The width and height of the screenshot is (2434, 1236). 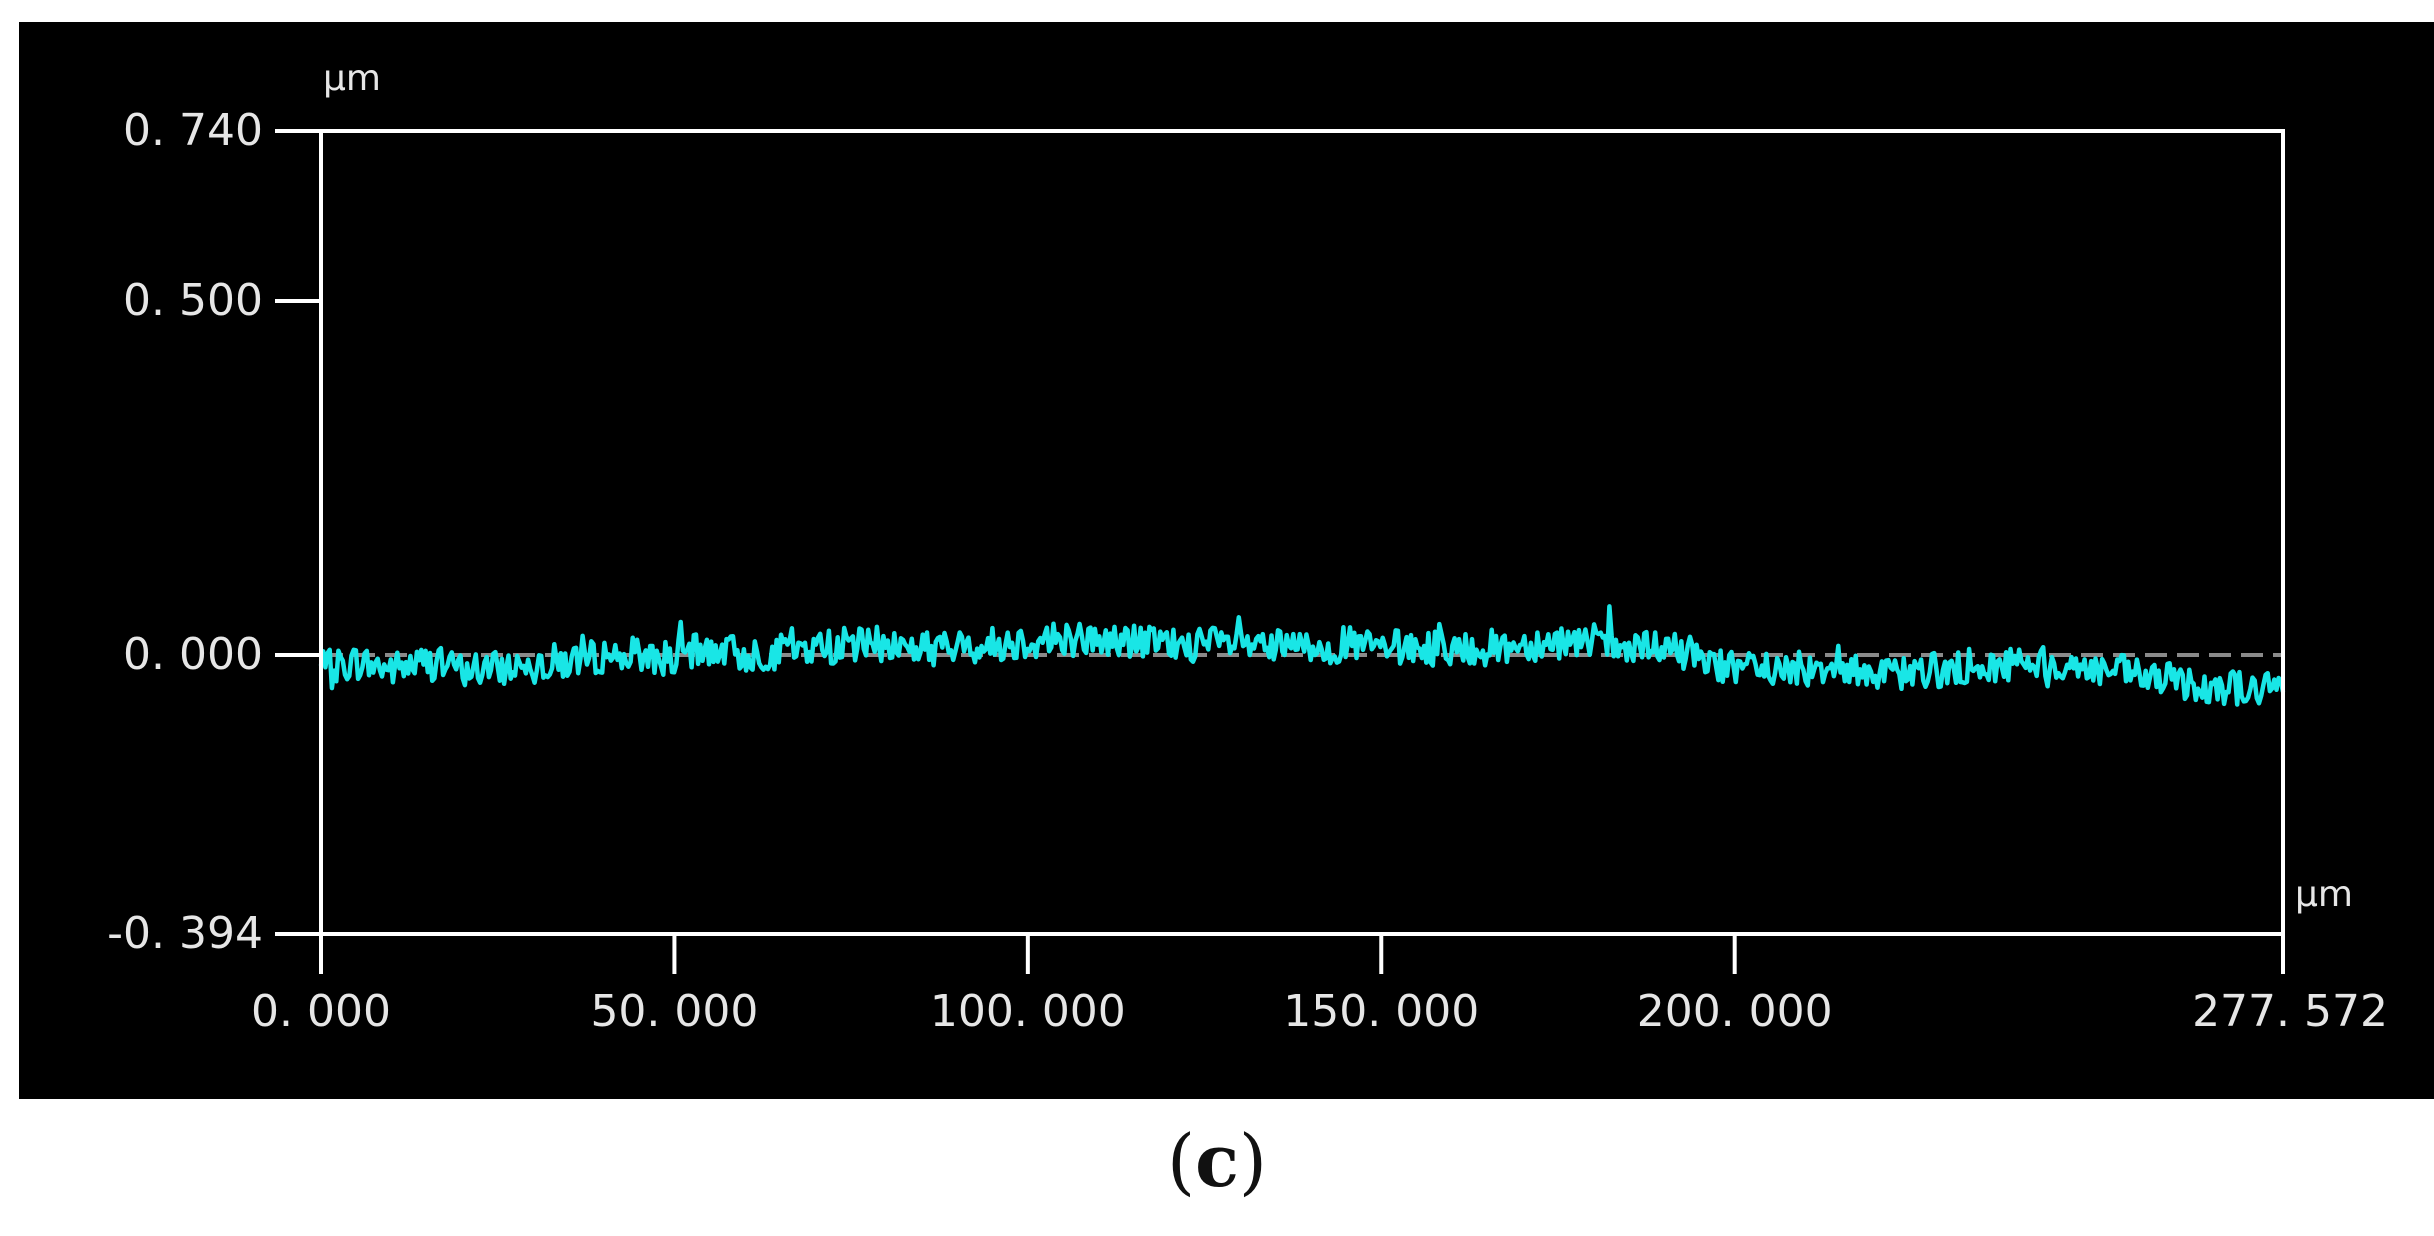 What do you see at coordinates (193, 300) in the screenshot?
I see `y-tick-label: 0. 500` at bounding box center [193, 300].